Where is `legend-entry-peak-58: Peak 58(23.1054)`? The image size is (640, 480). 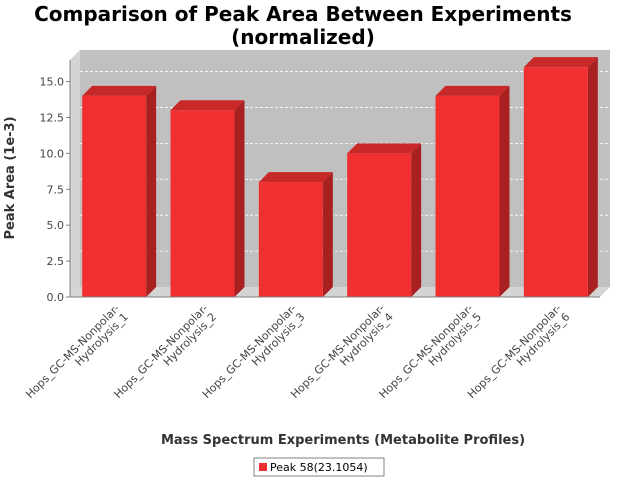 legend-entry-peak-58: Peak 58(23.1054) is located at coordinates (319, 467).